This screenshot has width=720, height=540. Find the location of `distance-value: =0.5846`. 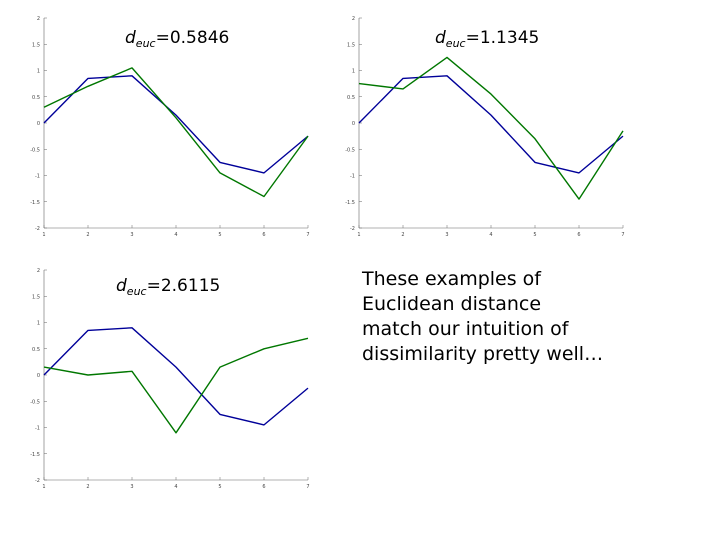

distance-value: =0.5846 is located at coordinates (192, 38).